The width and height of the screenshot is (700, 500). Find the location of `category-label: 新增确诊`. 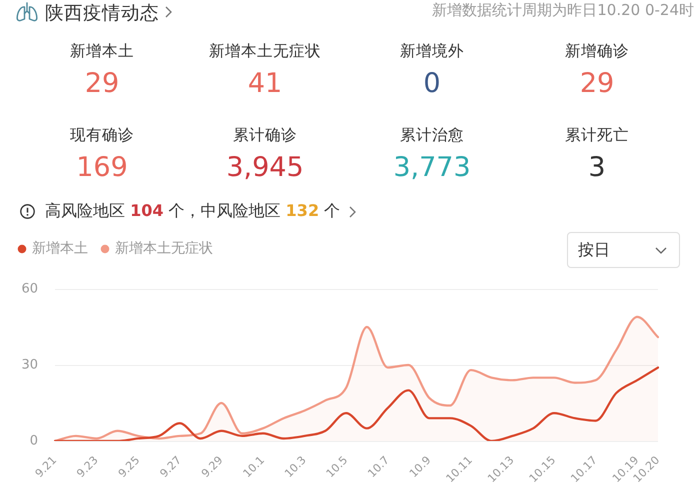

category-label: 新增确诊 is located at coordinates (597, 51).